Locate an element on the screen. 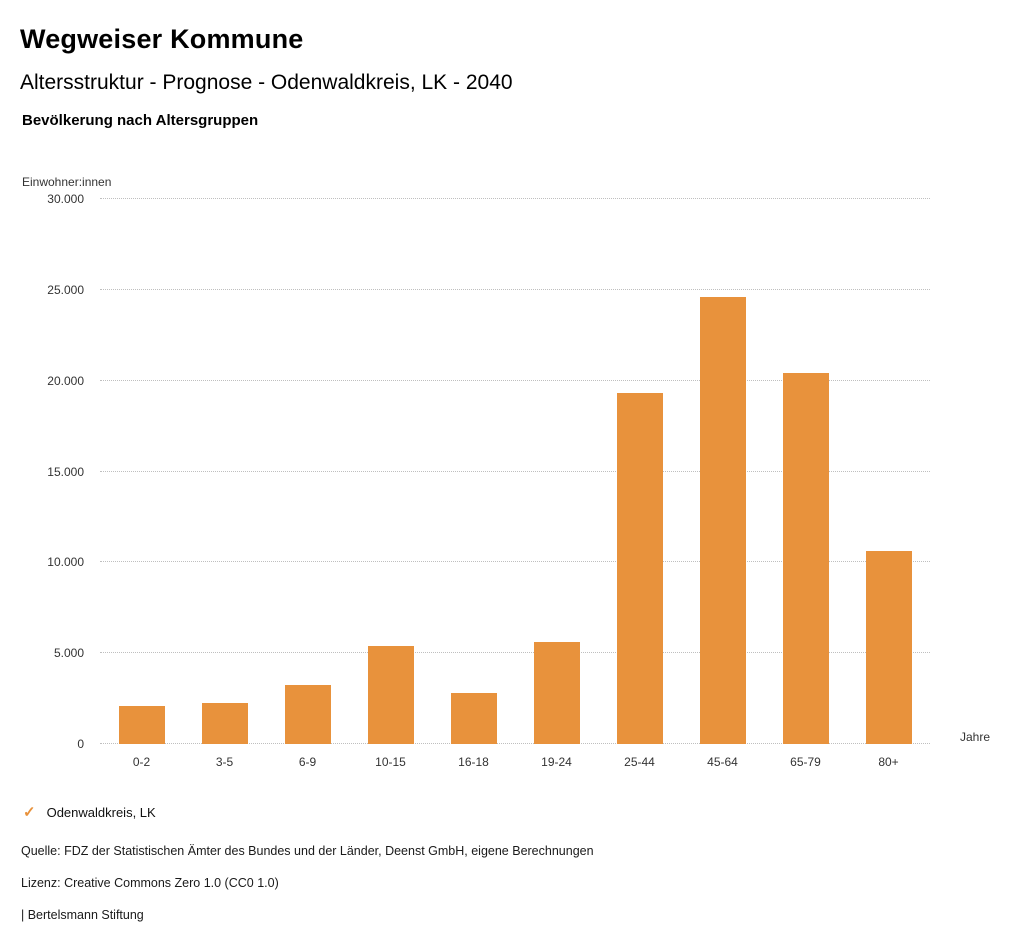 This screenshot has width=1024, height=946. bar-80+ is located at coordinates (888, 647).